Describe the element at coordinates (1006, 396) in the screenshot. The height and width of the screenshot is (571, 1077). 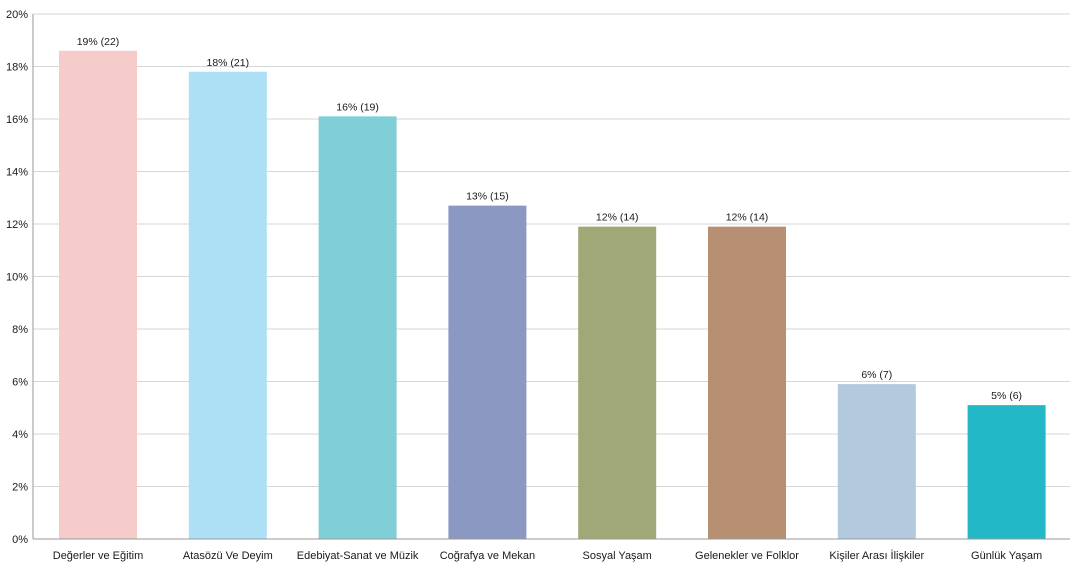
I see `data-label: 5% (6)` at that location.